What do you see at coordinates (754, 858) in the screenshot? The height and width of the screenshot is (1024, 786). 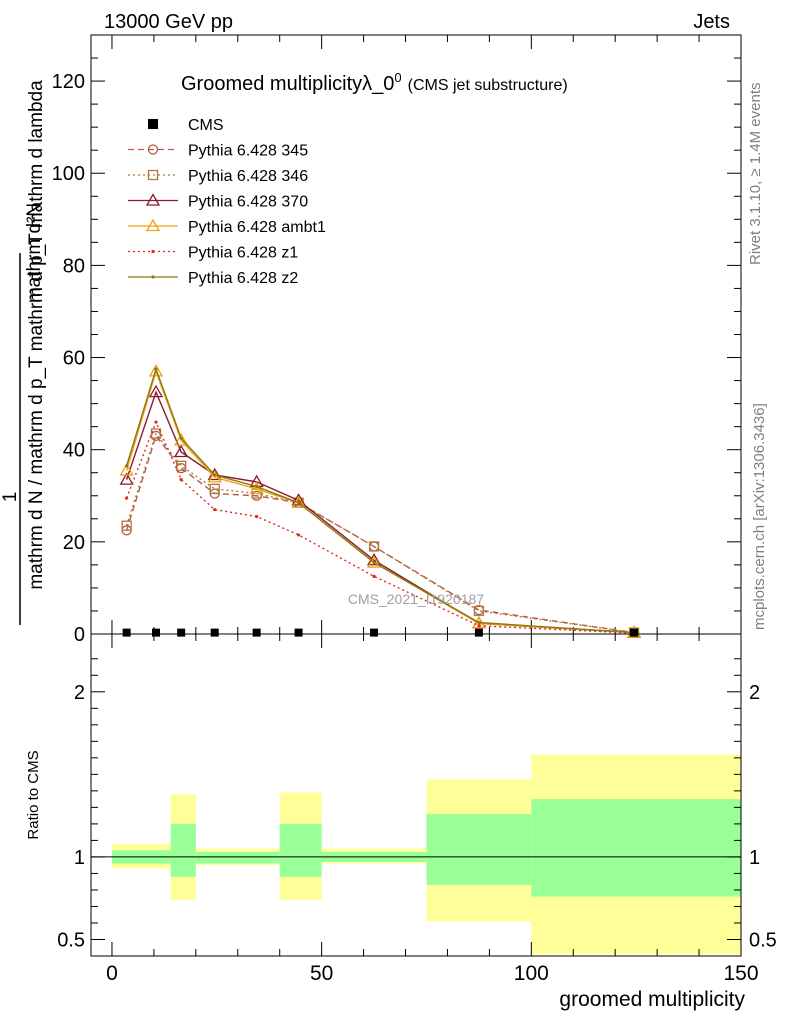 I see `ratio-y-tick-label-right: 1` at bounding box center [754, 858].